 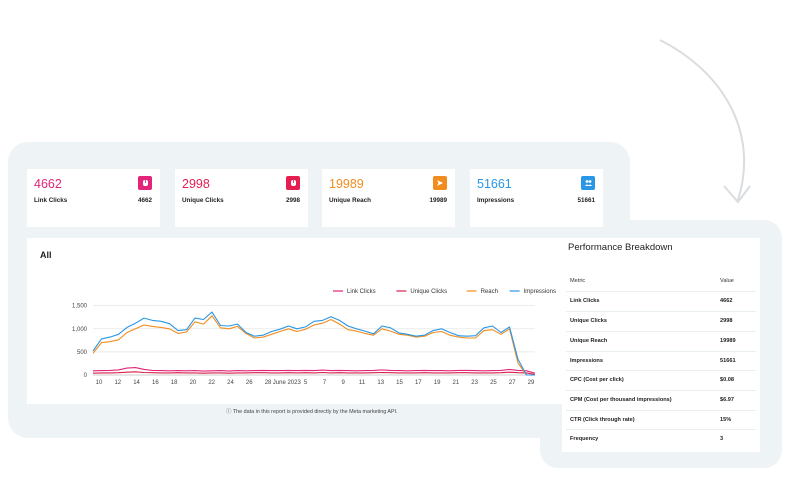 I want to click on metric-name: Unique Clicks, so click(x=588, y=321).